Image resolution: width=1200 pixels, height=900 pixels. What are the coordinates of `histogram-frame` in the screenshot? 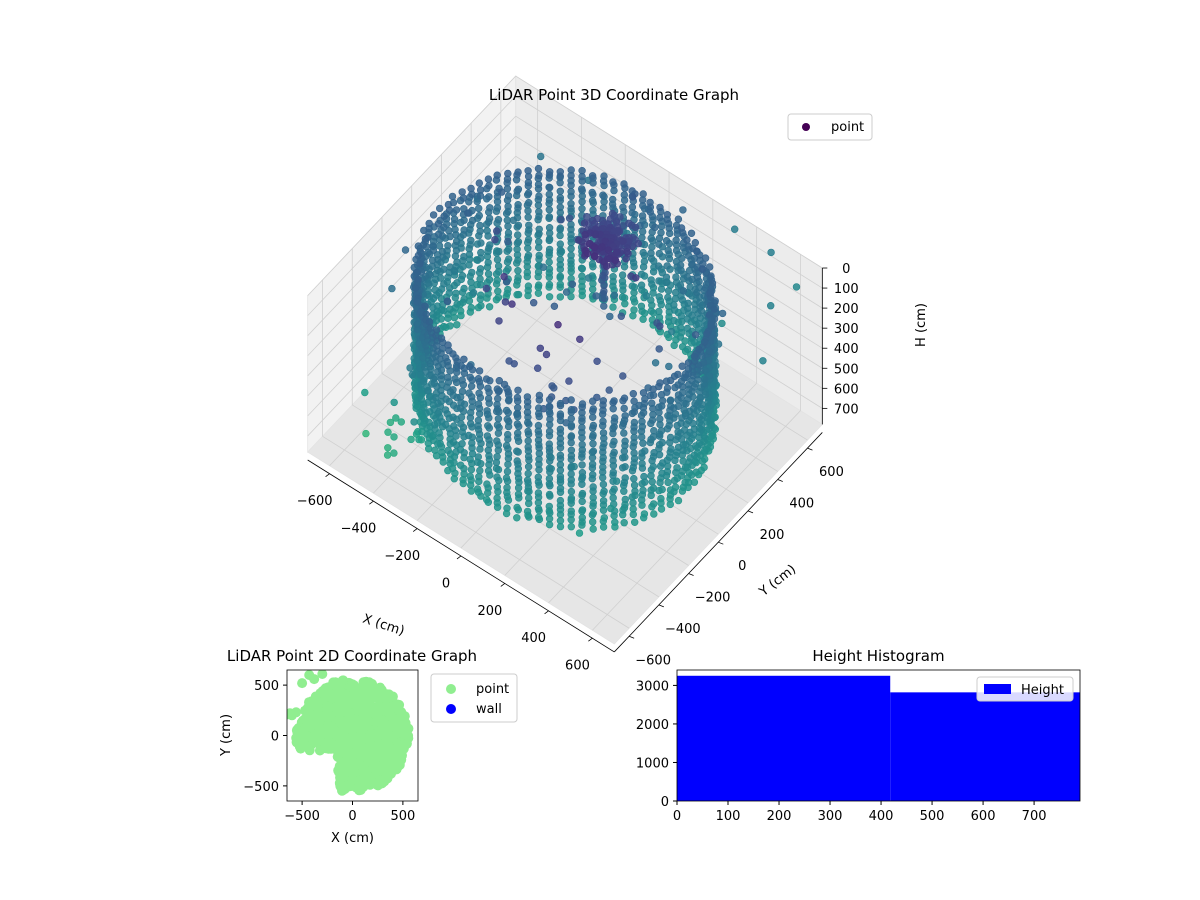 It's located at (878, 735).